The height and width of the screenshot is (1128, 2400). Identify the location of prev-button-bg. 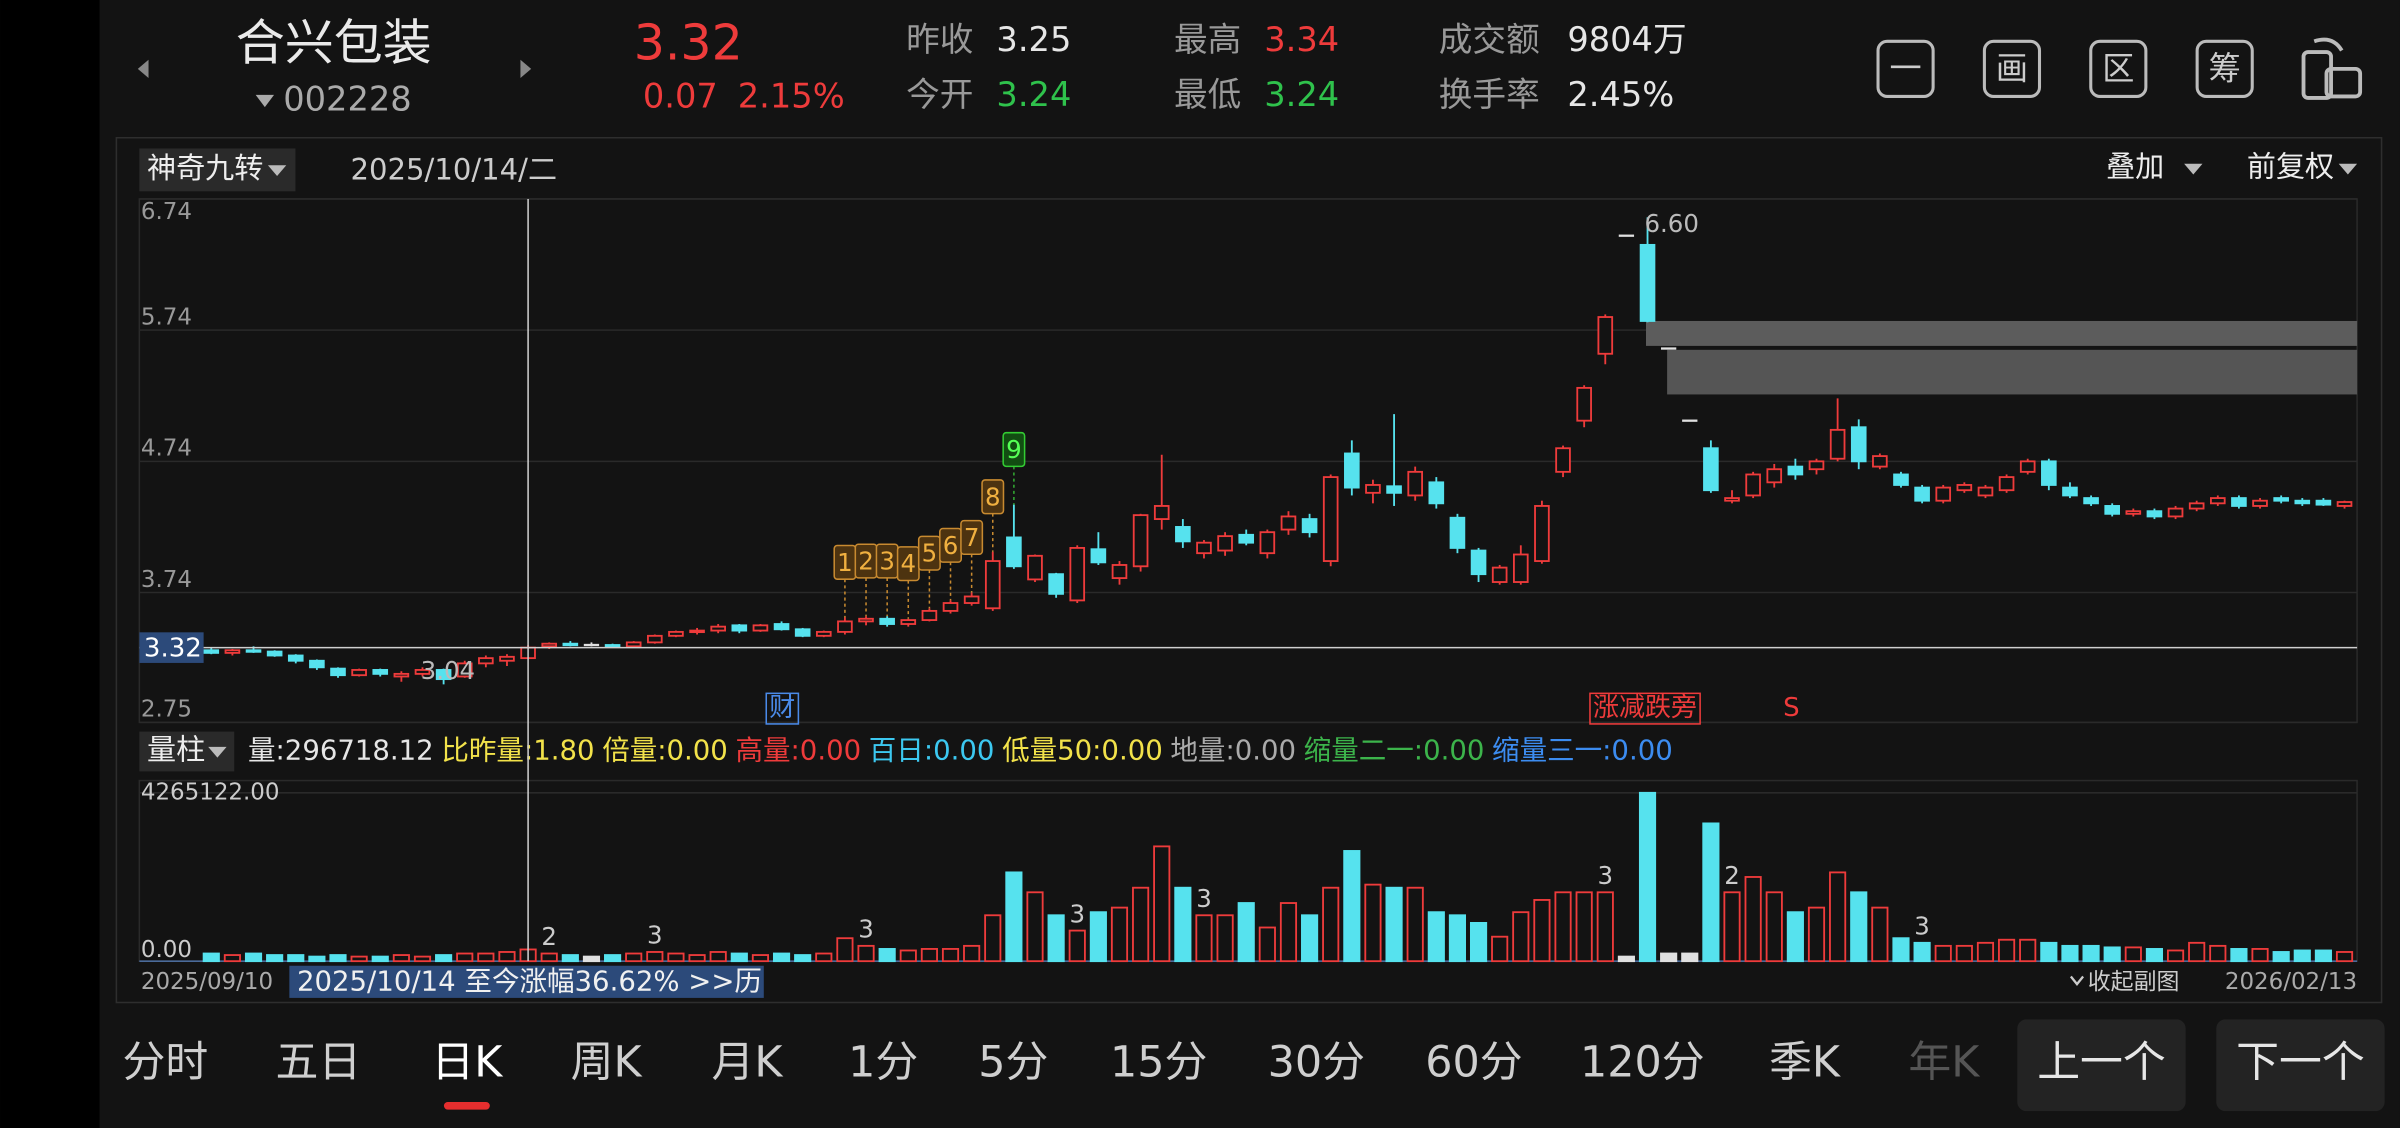
(2101, 1065).